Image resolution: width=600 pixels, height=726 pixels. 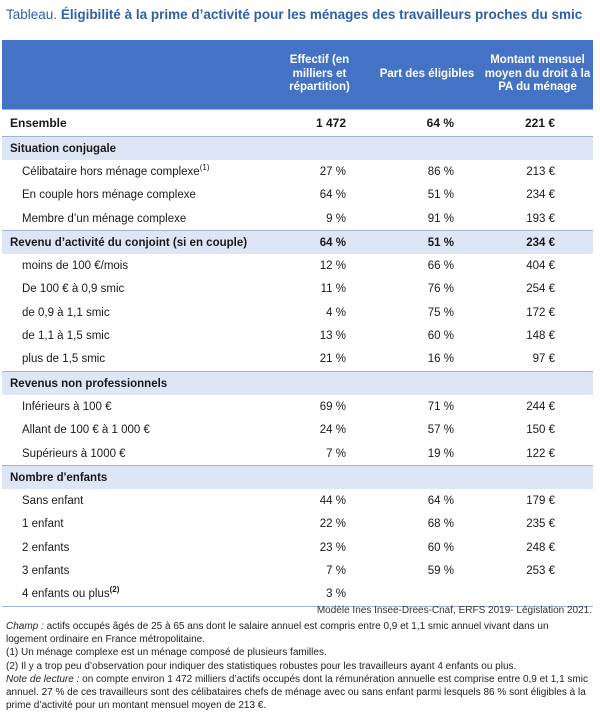 I want to click on section-part: 51 %, so click(x=427, y=242).